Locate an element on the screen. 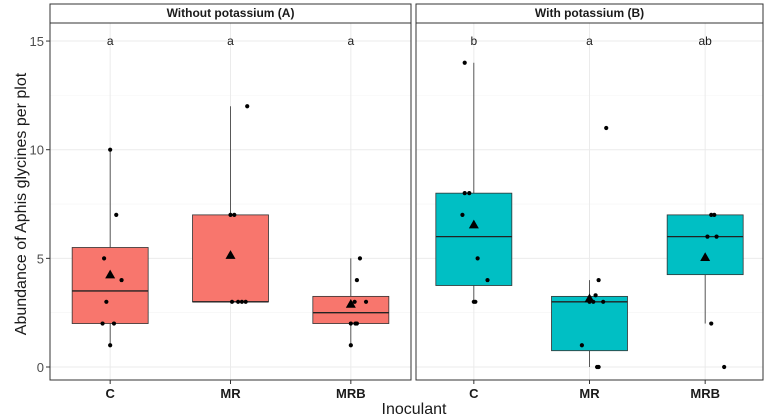 This screenshot has width=765, height=419. y-tick-label: 15 is located at coordinates (37, 41).